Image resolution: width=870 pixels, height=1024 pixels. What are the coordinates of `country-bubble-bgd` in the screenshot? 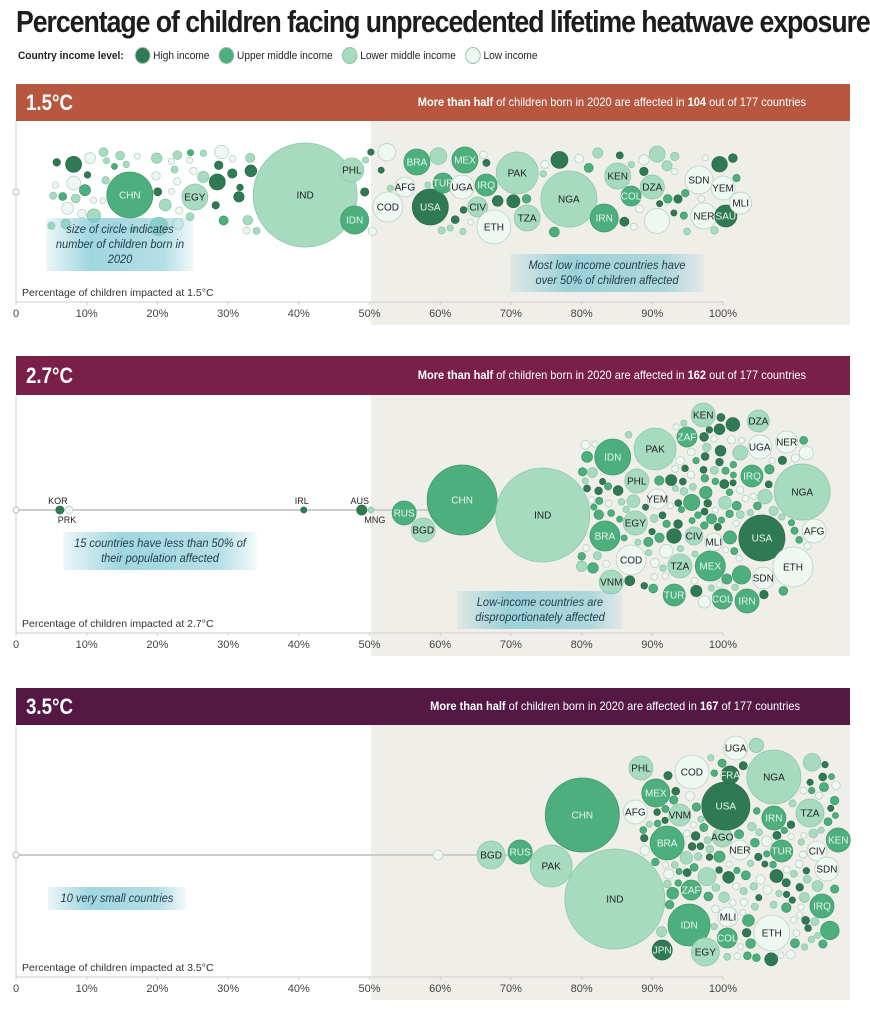 It's located at (423, 530).